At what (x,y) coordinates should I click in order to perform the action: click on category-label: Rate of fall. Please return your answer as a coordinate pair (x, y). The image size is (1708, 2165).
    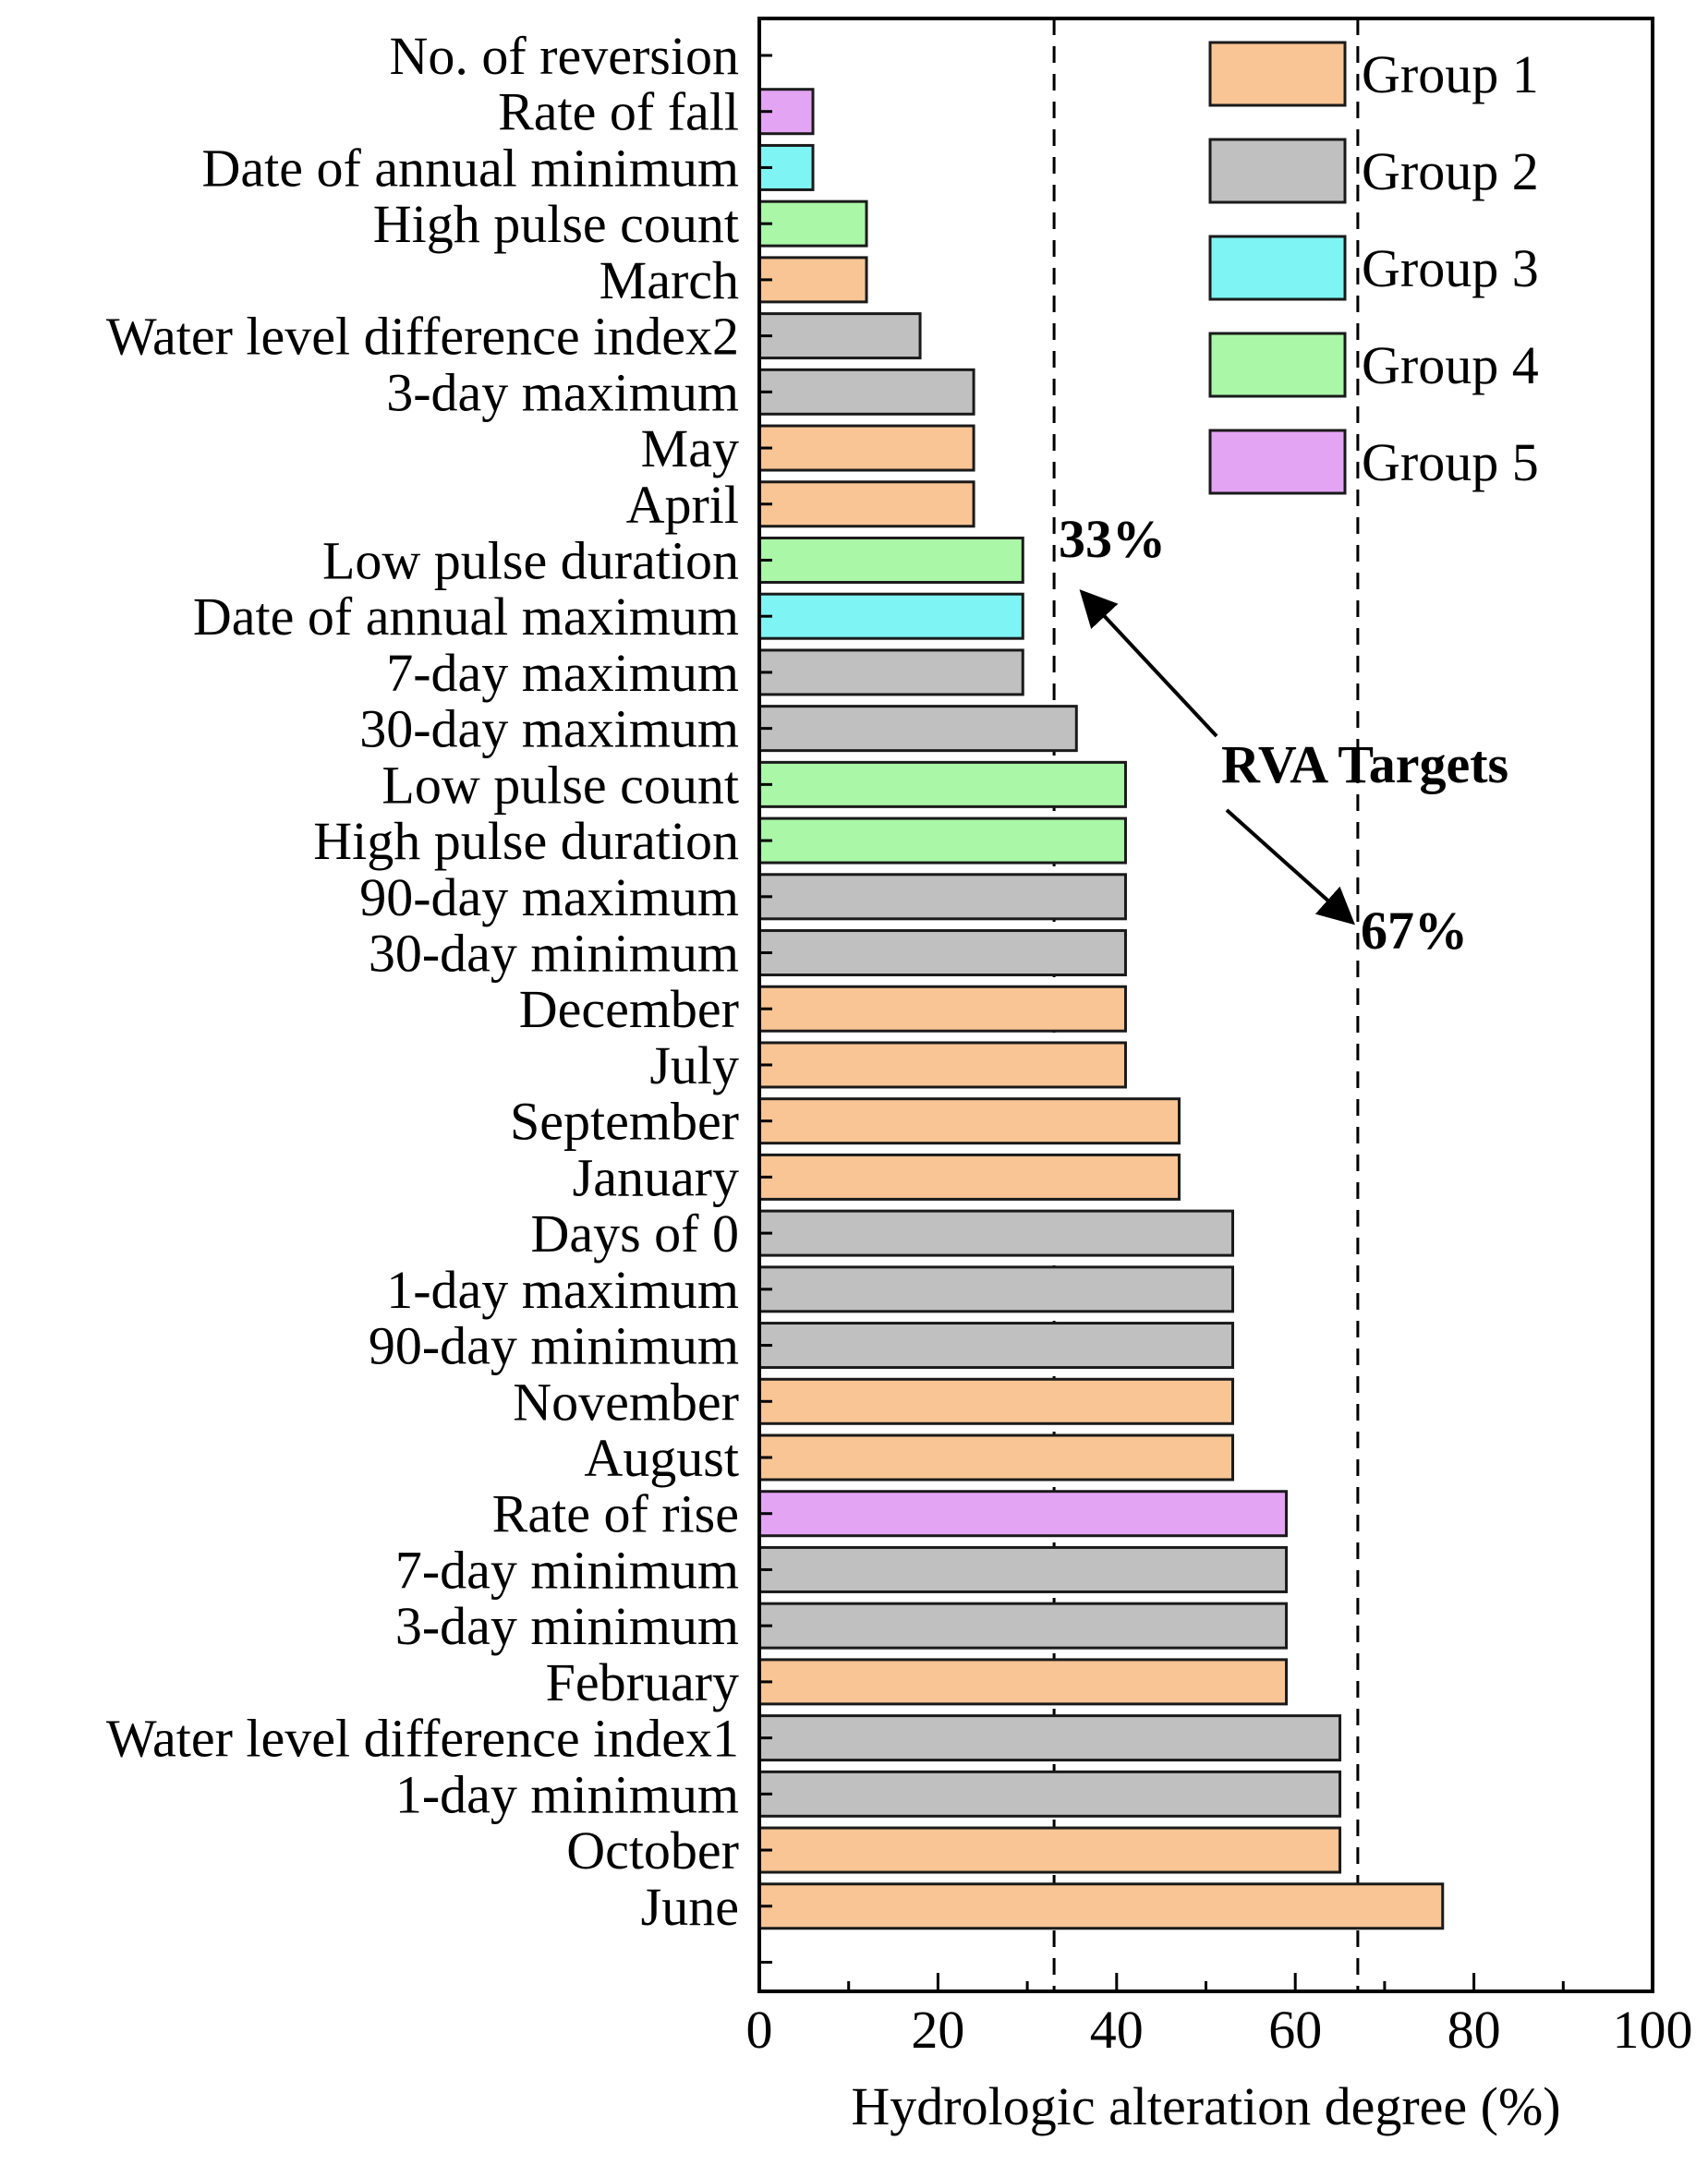
    Looking at the image, I should click on (618, 112).